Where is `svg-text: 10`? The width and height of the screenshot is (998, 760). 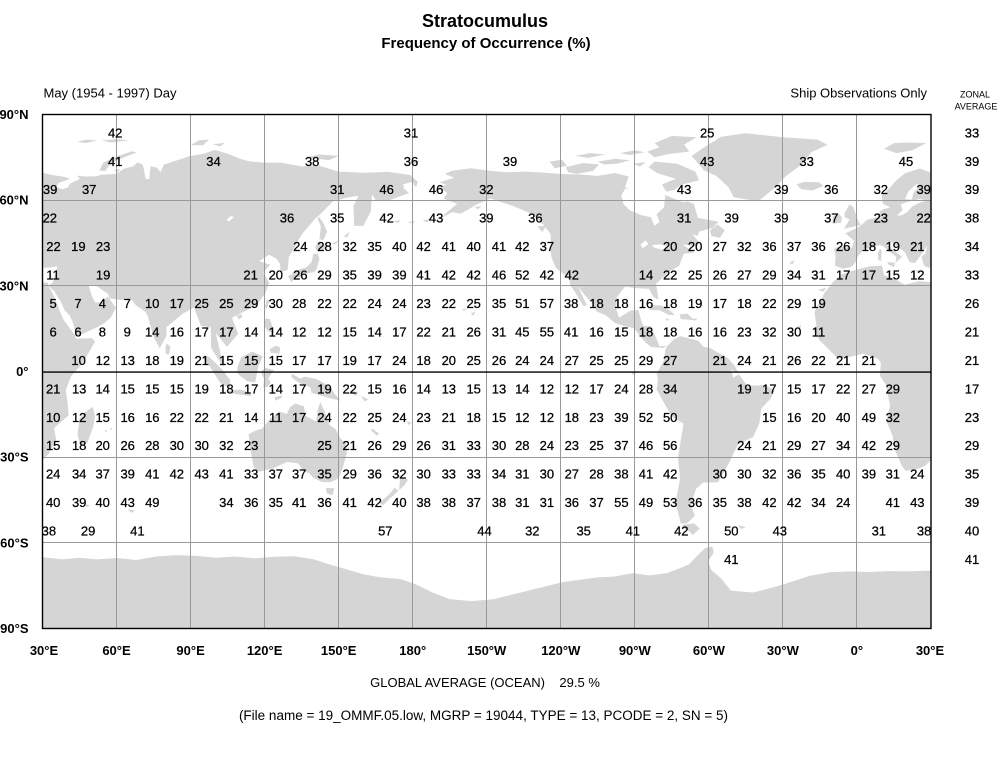 svg-text: 10 is located at coordinates (53, 417).